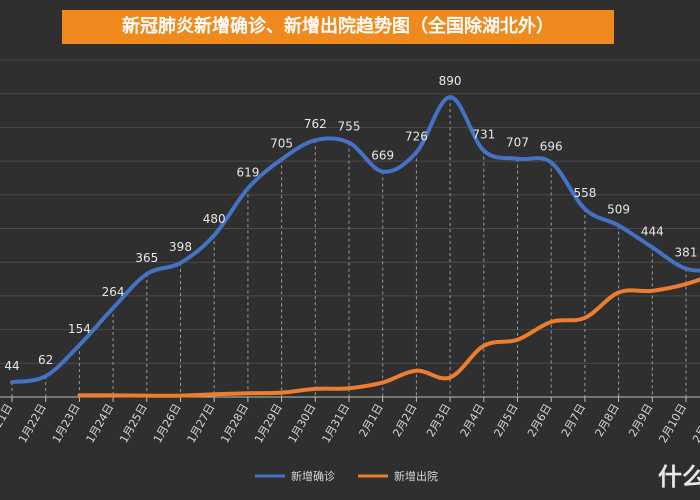  I want to click on x-tick-label-14: 2月4日, so click(472, 421).